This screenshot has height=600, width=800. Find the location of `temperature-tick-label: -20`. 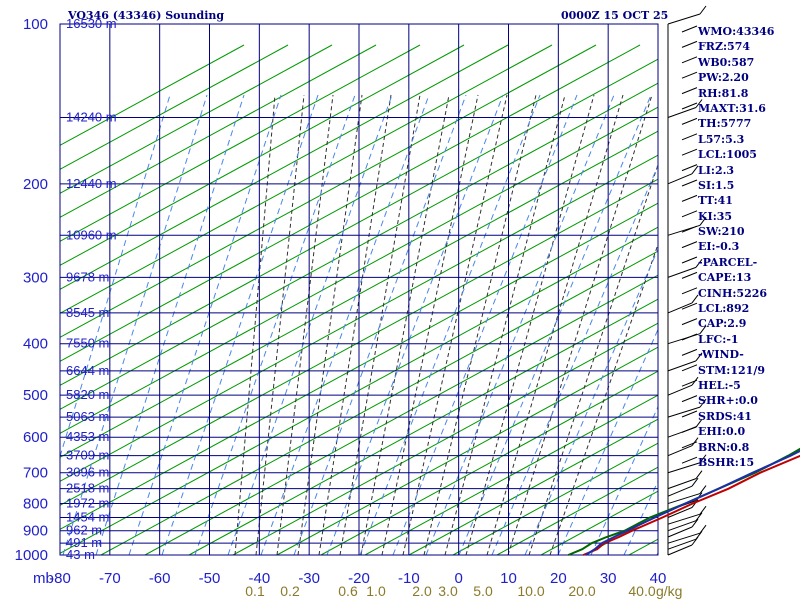

temperature-tick-label: -20 is located at coordinates (359, 578).